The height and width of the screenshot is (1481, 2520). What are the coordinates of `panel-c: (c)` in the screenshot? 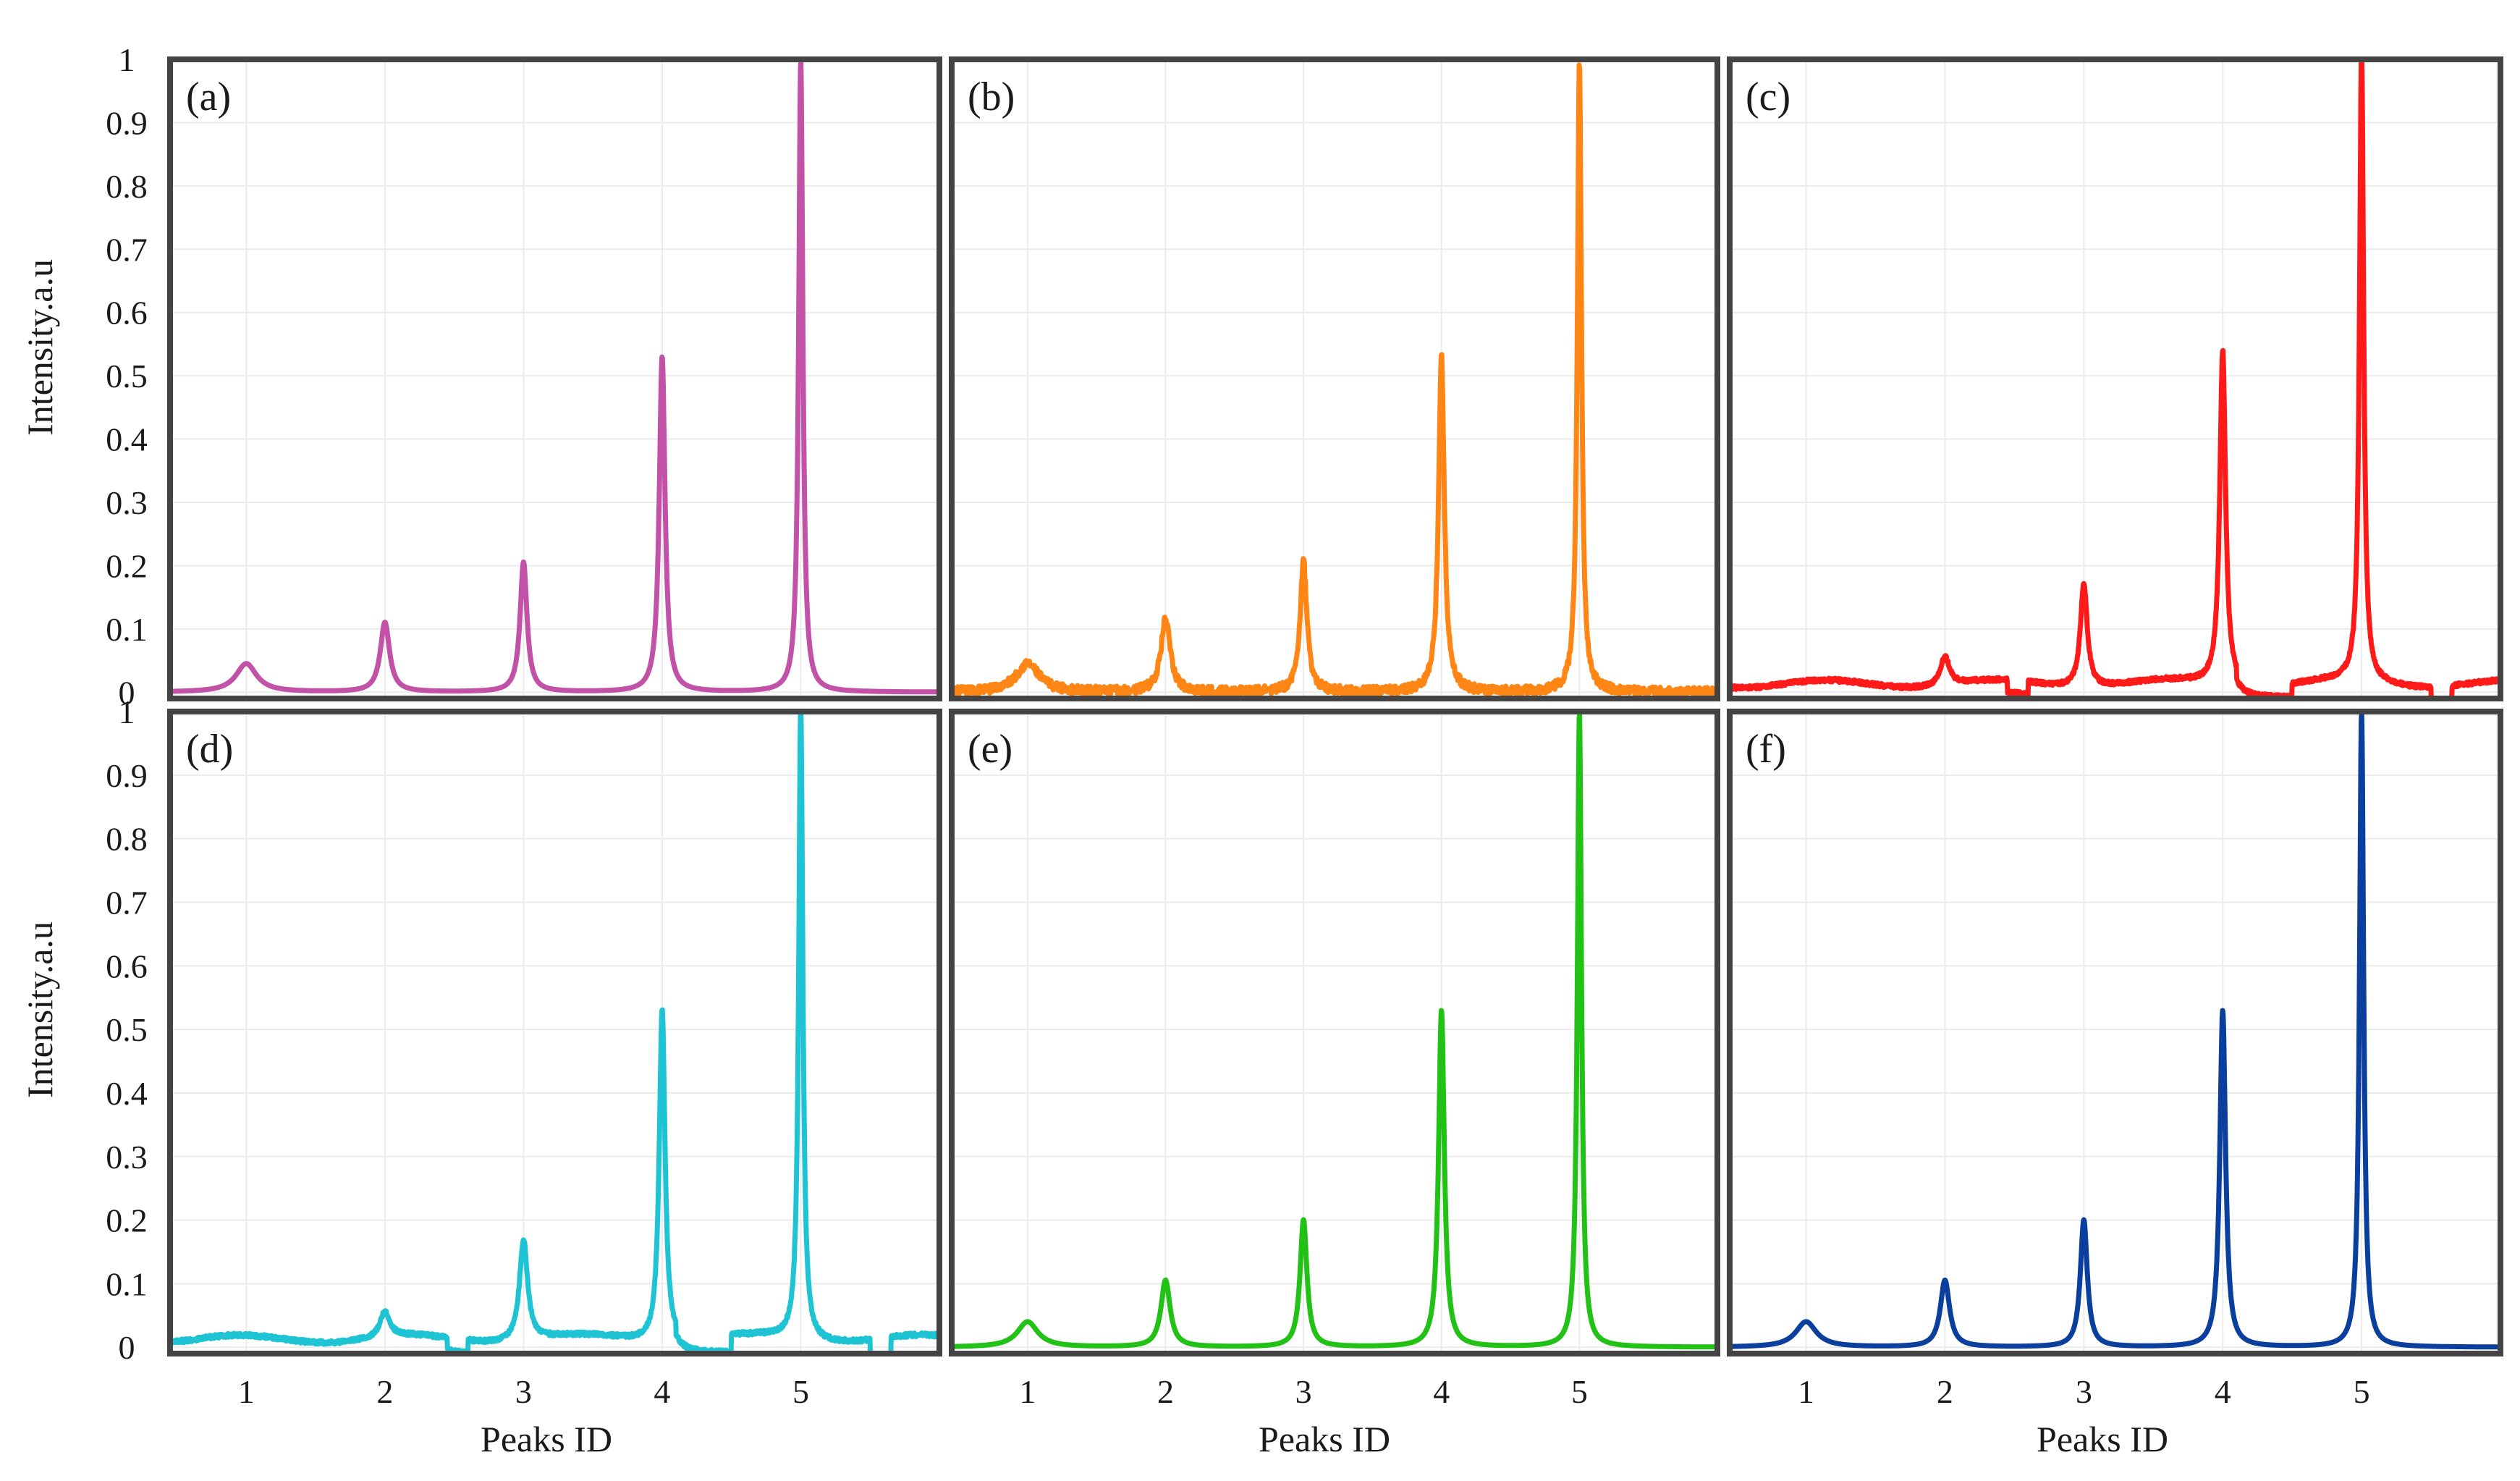 It's located at (2115, 378).